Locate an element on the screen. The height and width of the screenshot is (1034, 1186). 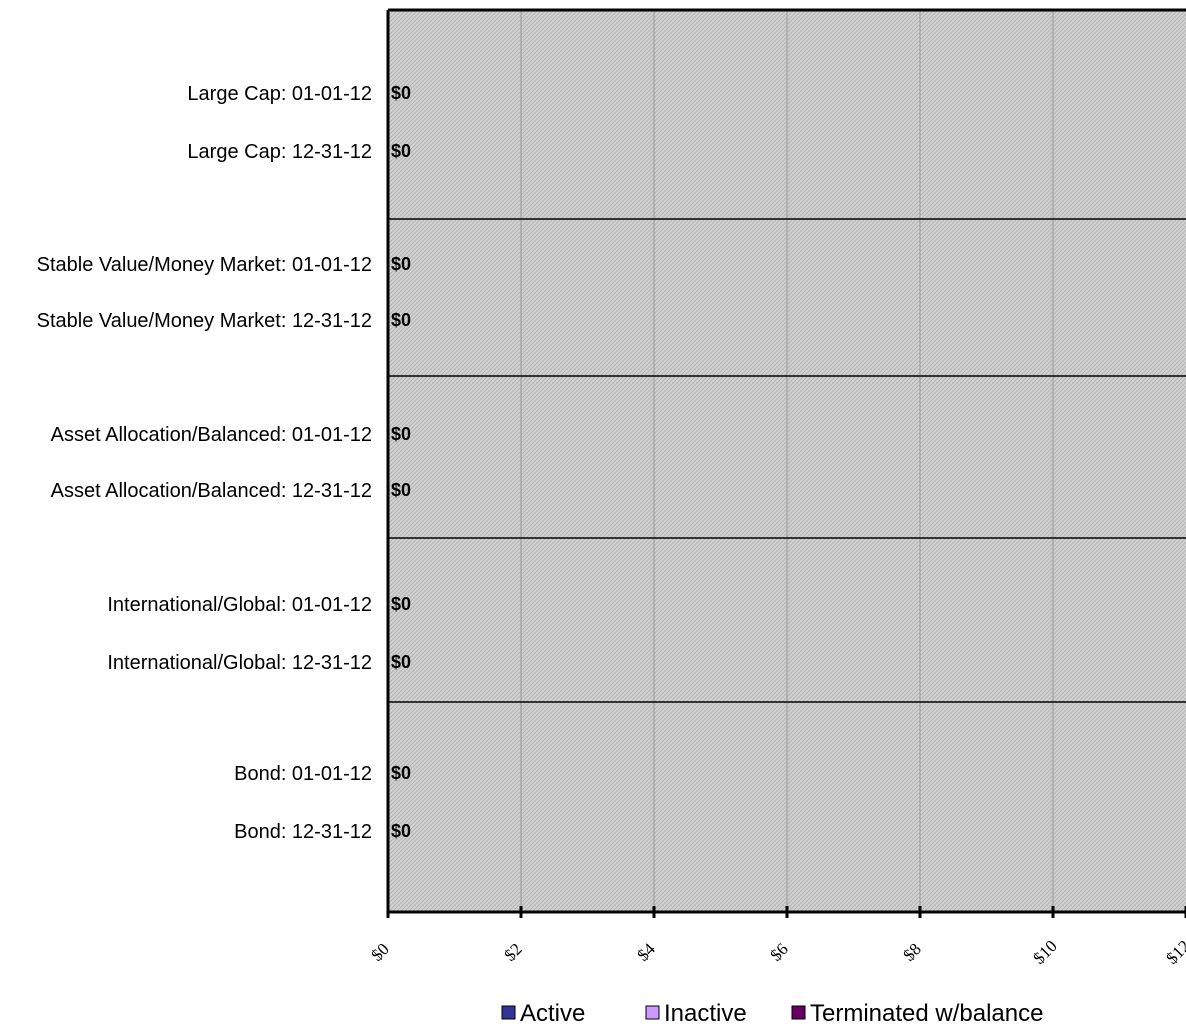
data-labels: $0 $0 $0 $0 $0 $0 $0 $0 $0 $0 is located at coordinates (401, 462).